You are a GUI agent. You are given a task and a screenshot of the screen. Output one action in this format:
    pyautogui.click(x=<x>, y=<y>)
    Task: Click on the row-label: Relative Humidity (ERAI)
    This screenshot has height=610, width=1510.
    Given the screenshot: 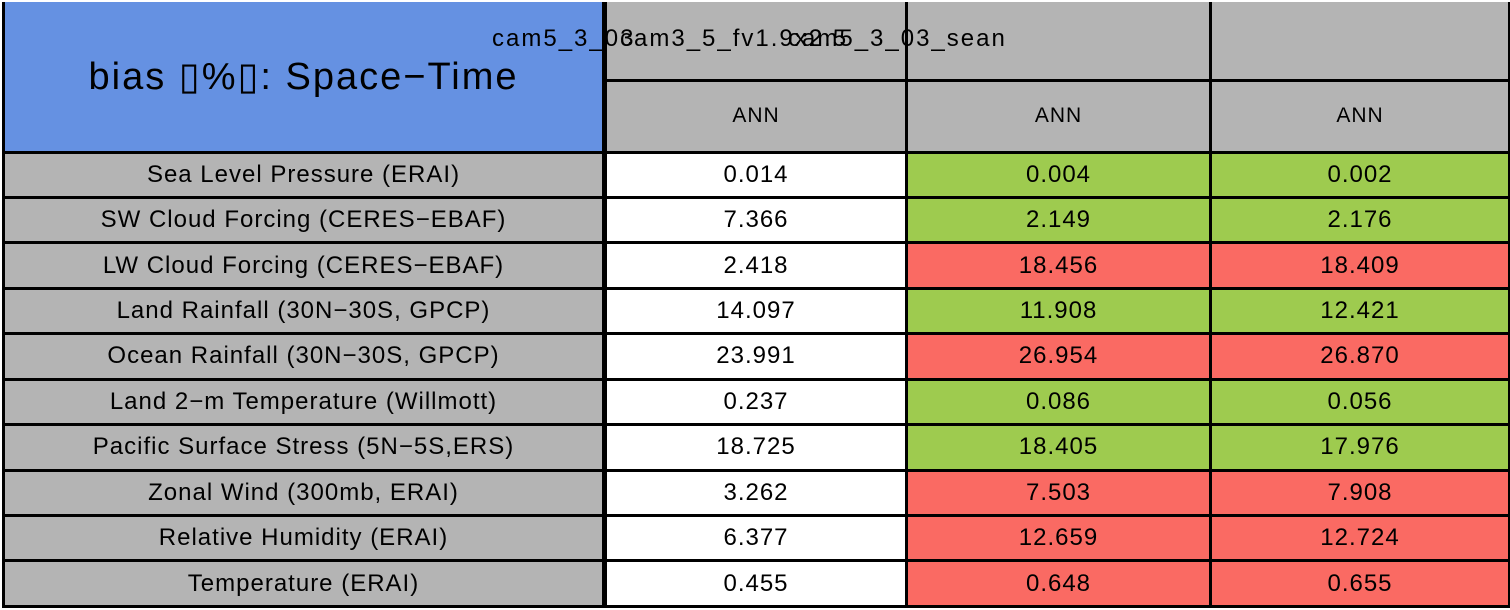 What is the action you would take?
    pyautogui.click(x=304, y=538)
    